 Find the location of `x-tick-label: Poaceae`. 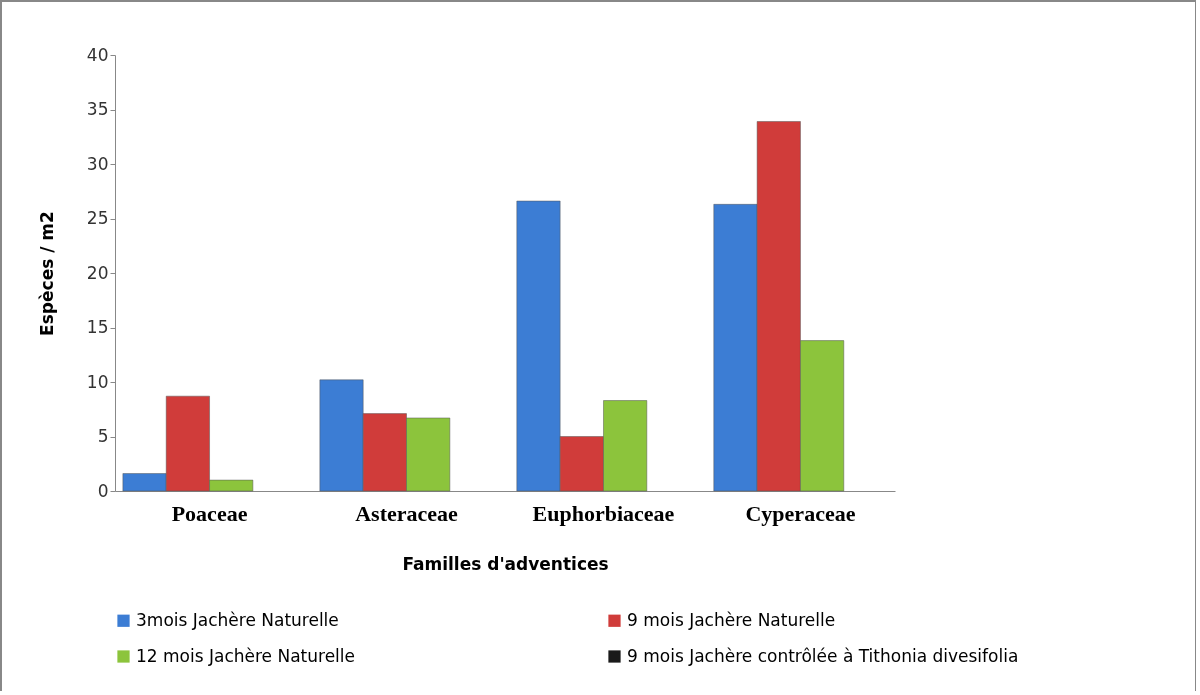

x-tick-label: Poaceae is located at coordinates (209, 513).